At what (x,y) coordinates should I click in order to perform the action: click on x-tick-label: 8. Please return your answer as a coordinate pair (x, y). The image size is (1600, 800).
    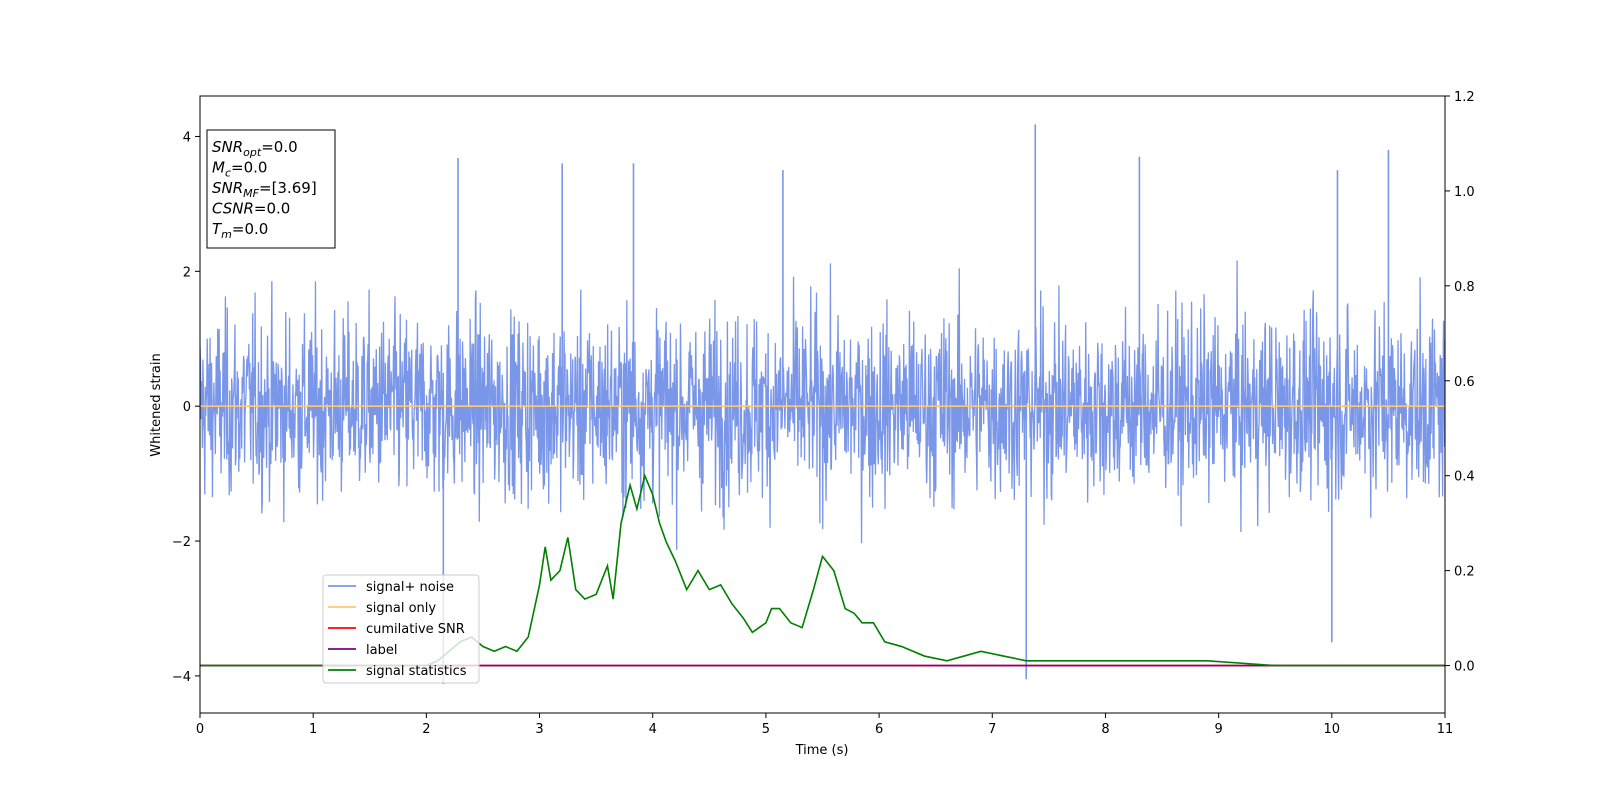
    Looking at the image, I should click on (1105, 729).